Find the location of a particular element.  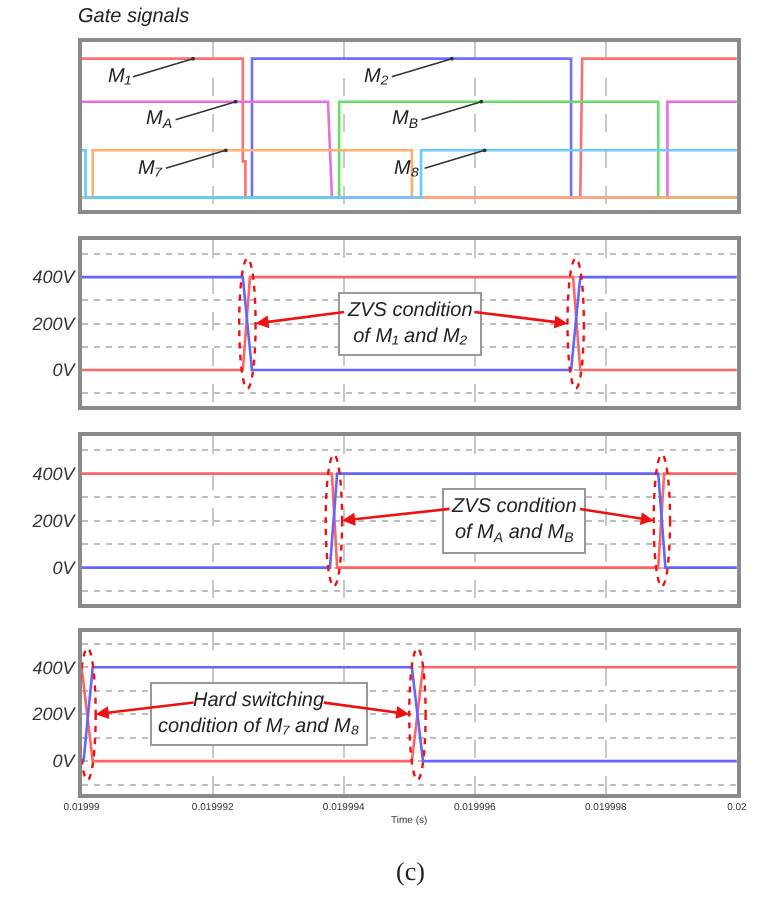

series-label: M$_{B}$ is located at coordinates (405, 120).